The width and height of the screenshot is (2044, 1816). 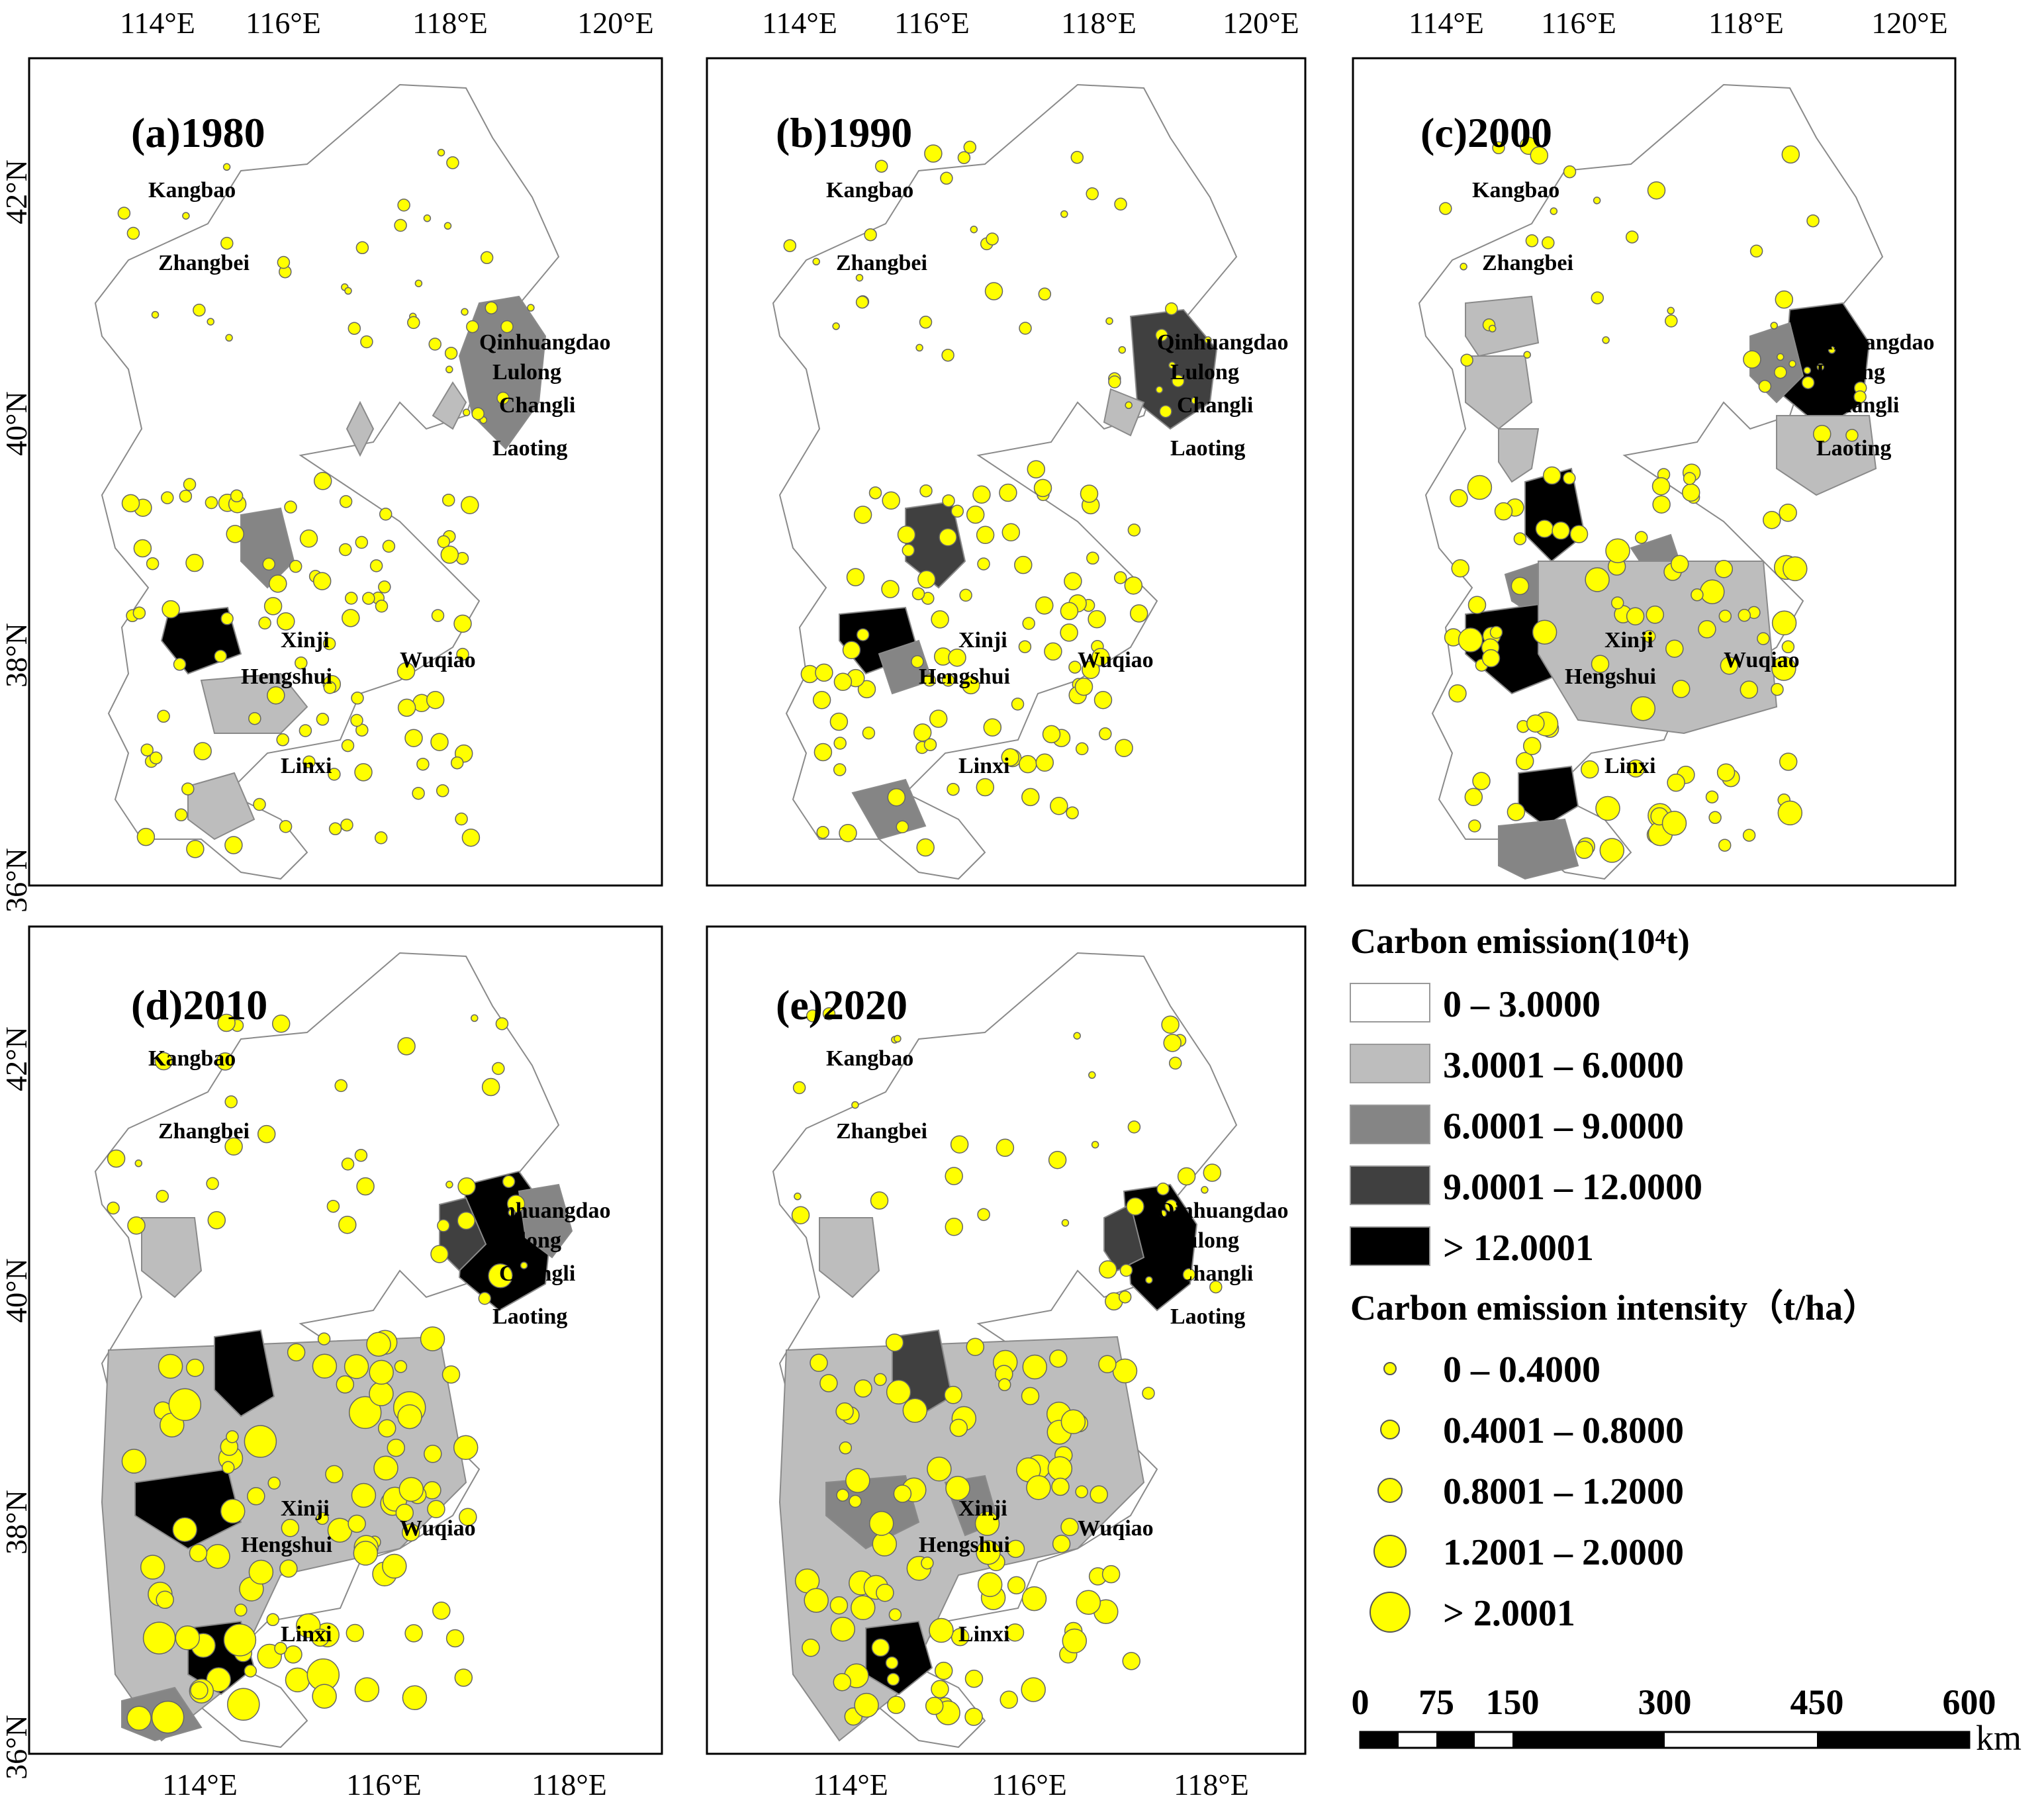 I want to click on place-label: Linxi, so click(x=306, y=1634).